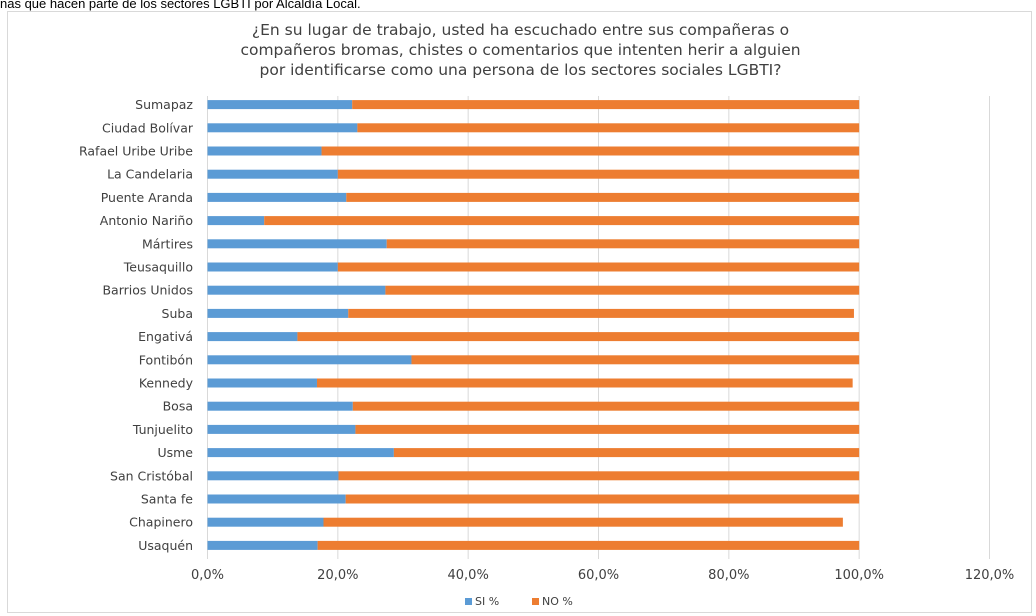 This screenshot has height=616, width=1036. What do you see at coordinates (728, 575) in the screenshot?
I see `x-tick-label: 80,0%` at bounding box center [728, 575].